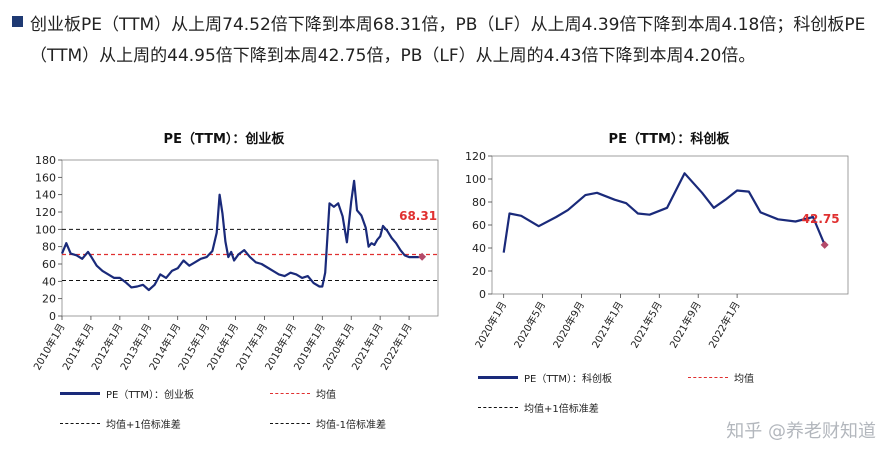 The height and width of the screenshot is (453, 890). Describe the element at coordinates (801, 431) in the screenshot. I see `watermark-text: 知乎 @养老财知道` at that location.